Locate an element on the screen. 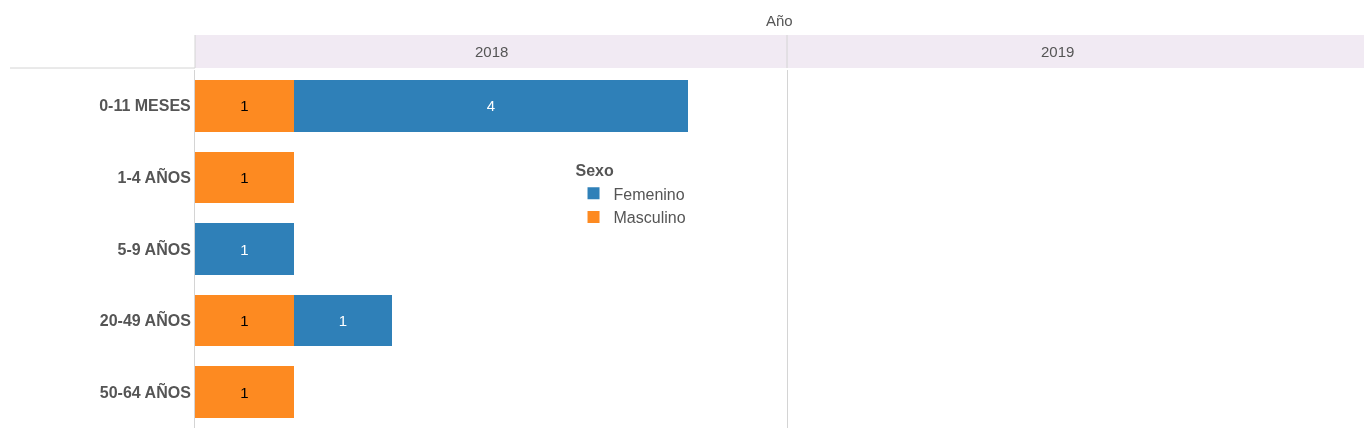  data-label: 4 is located at coordinates (491, 106).